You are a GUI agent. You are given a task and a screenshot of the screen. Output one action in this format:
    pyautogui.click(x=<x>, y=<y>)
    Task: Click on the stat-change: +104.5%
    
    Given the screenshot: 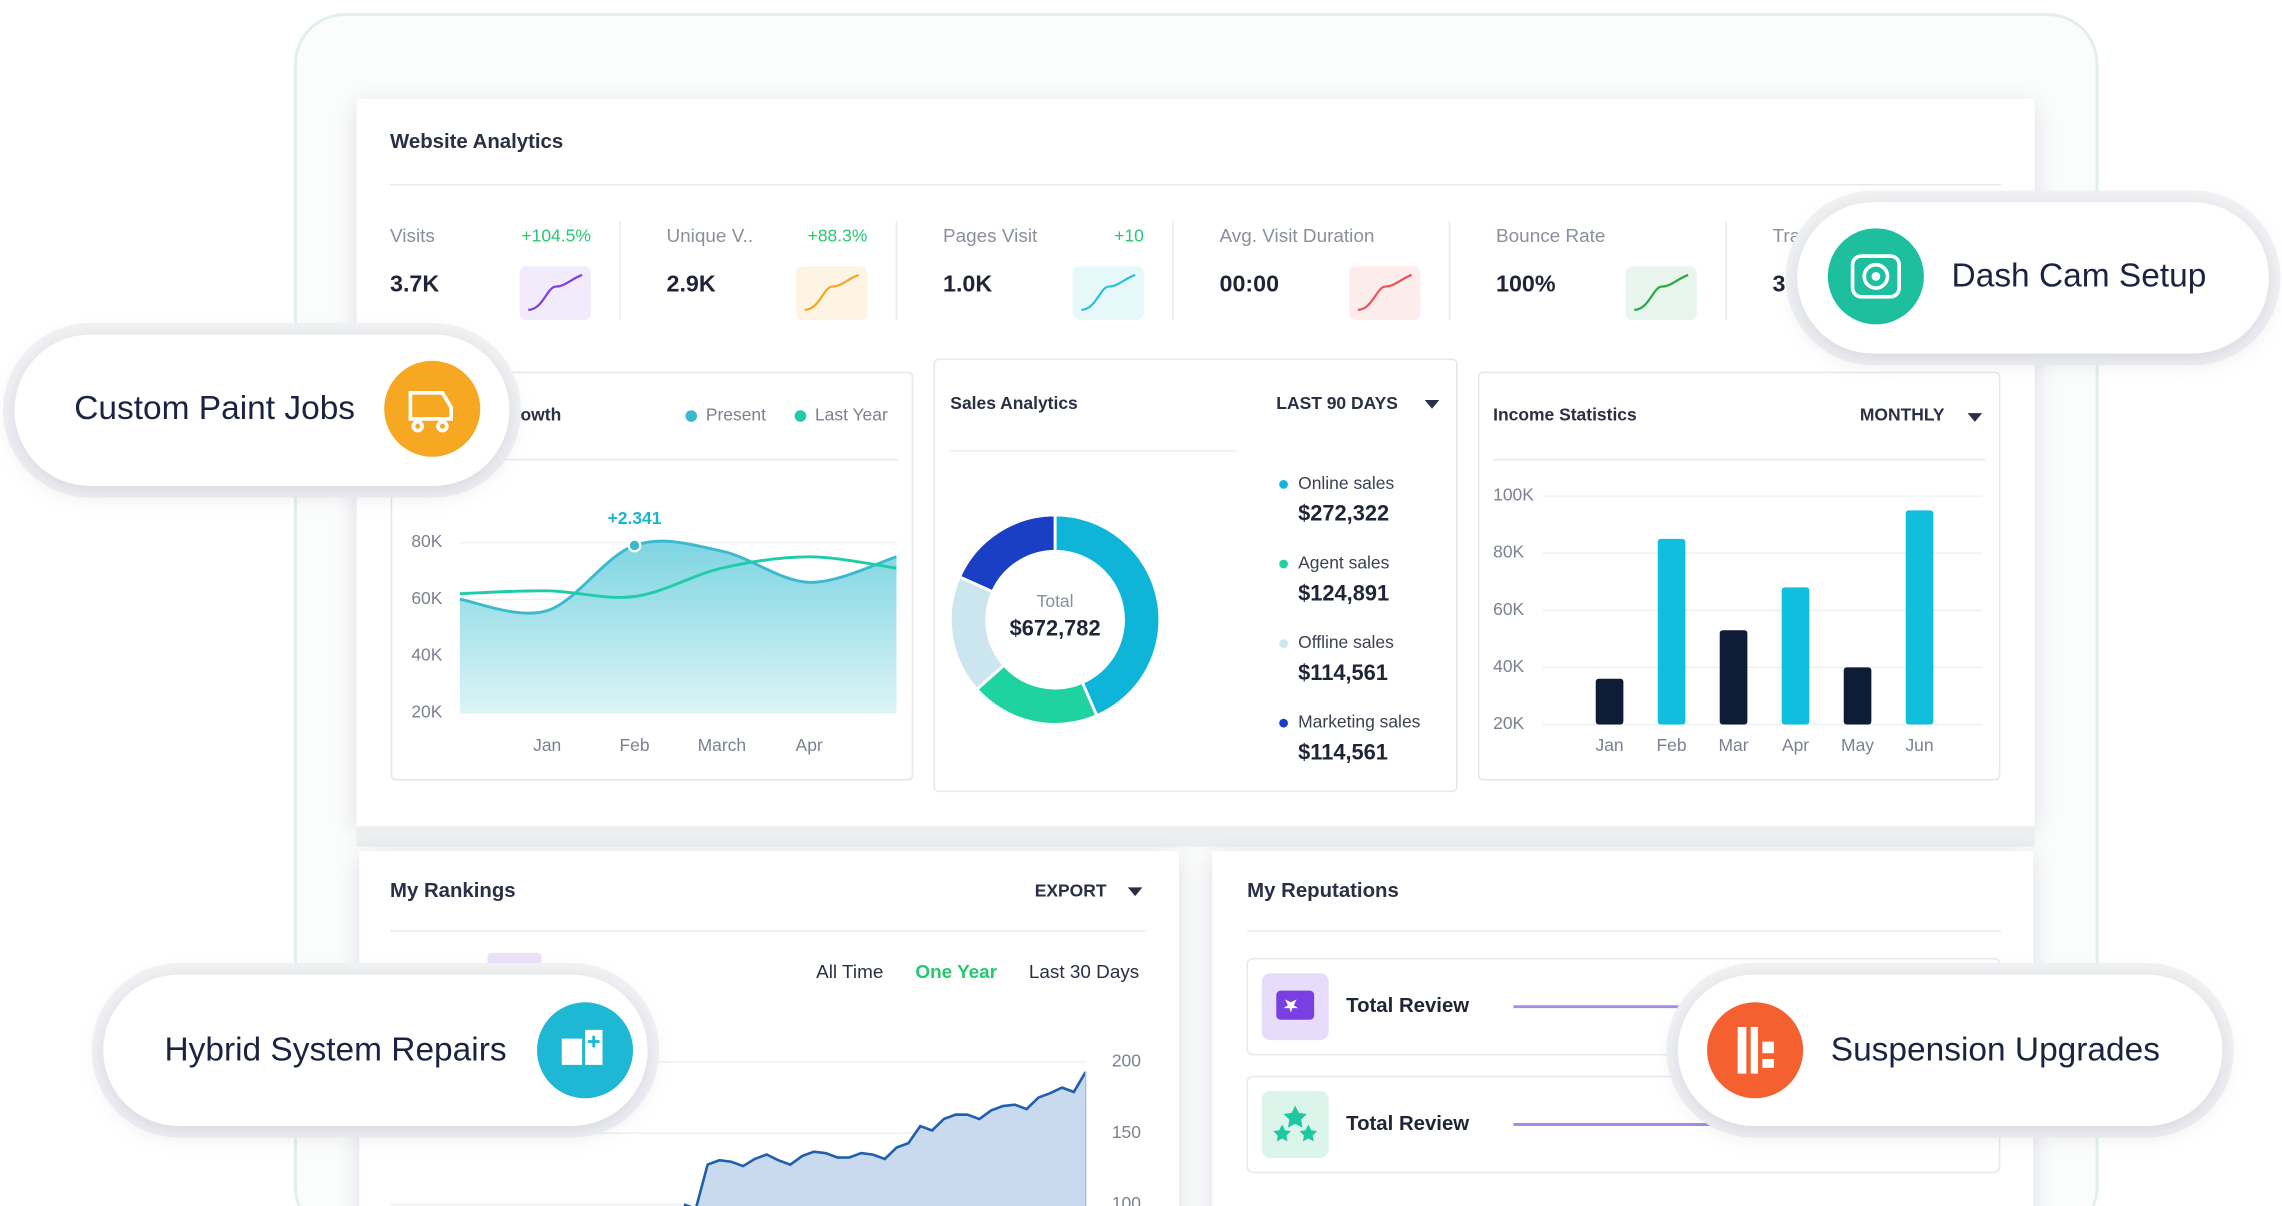 What is the action you would take?
    pyautogui.click(x=555, y=236)
    